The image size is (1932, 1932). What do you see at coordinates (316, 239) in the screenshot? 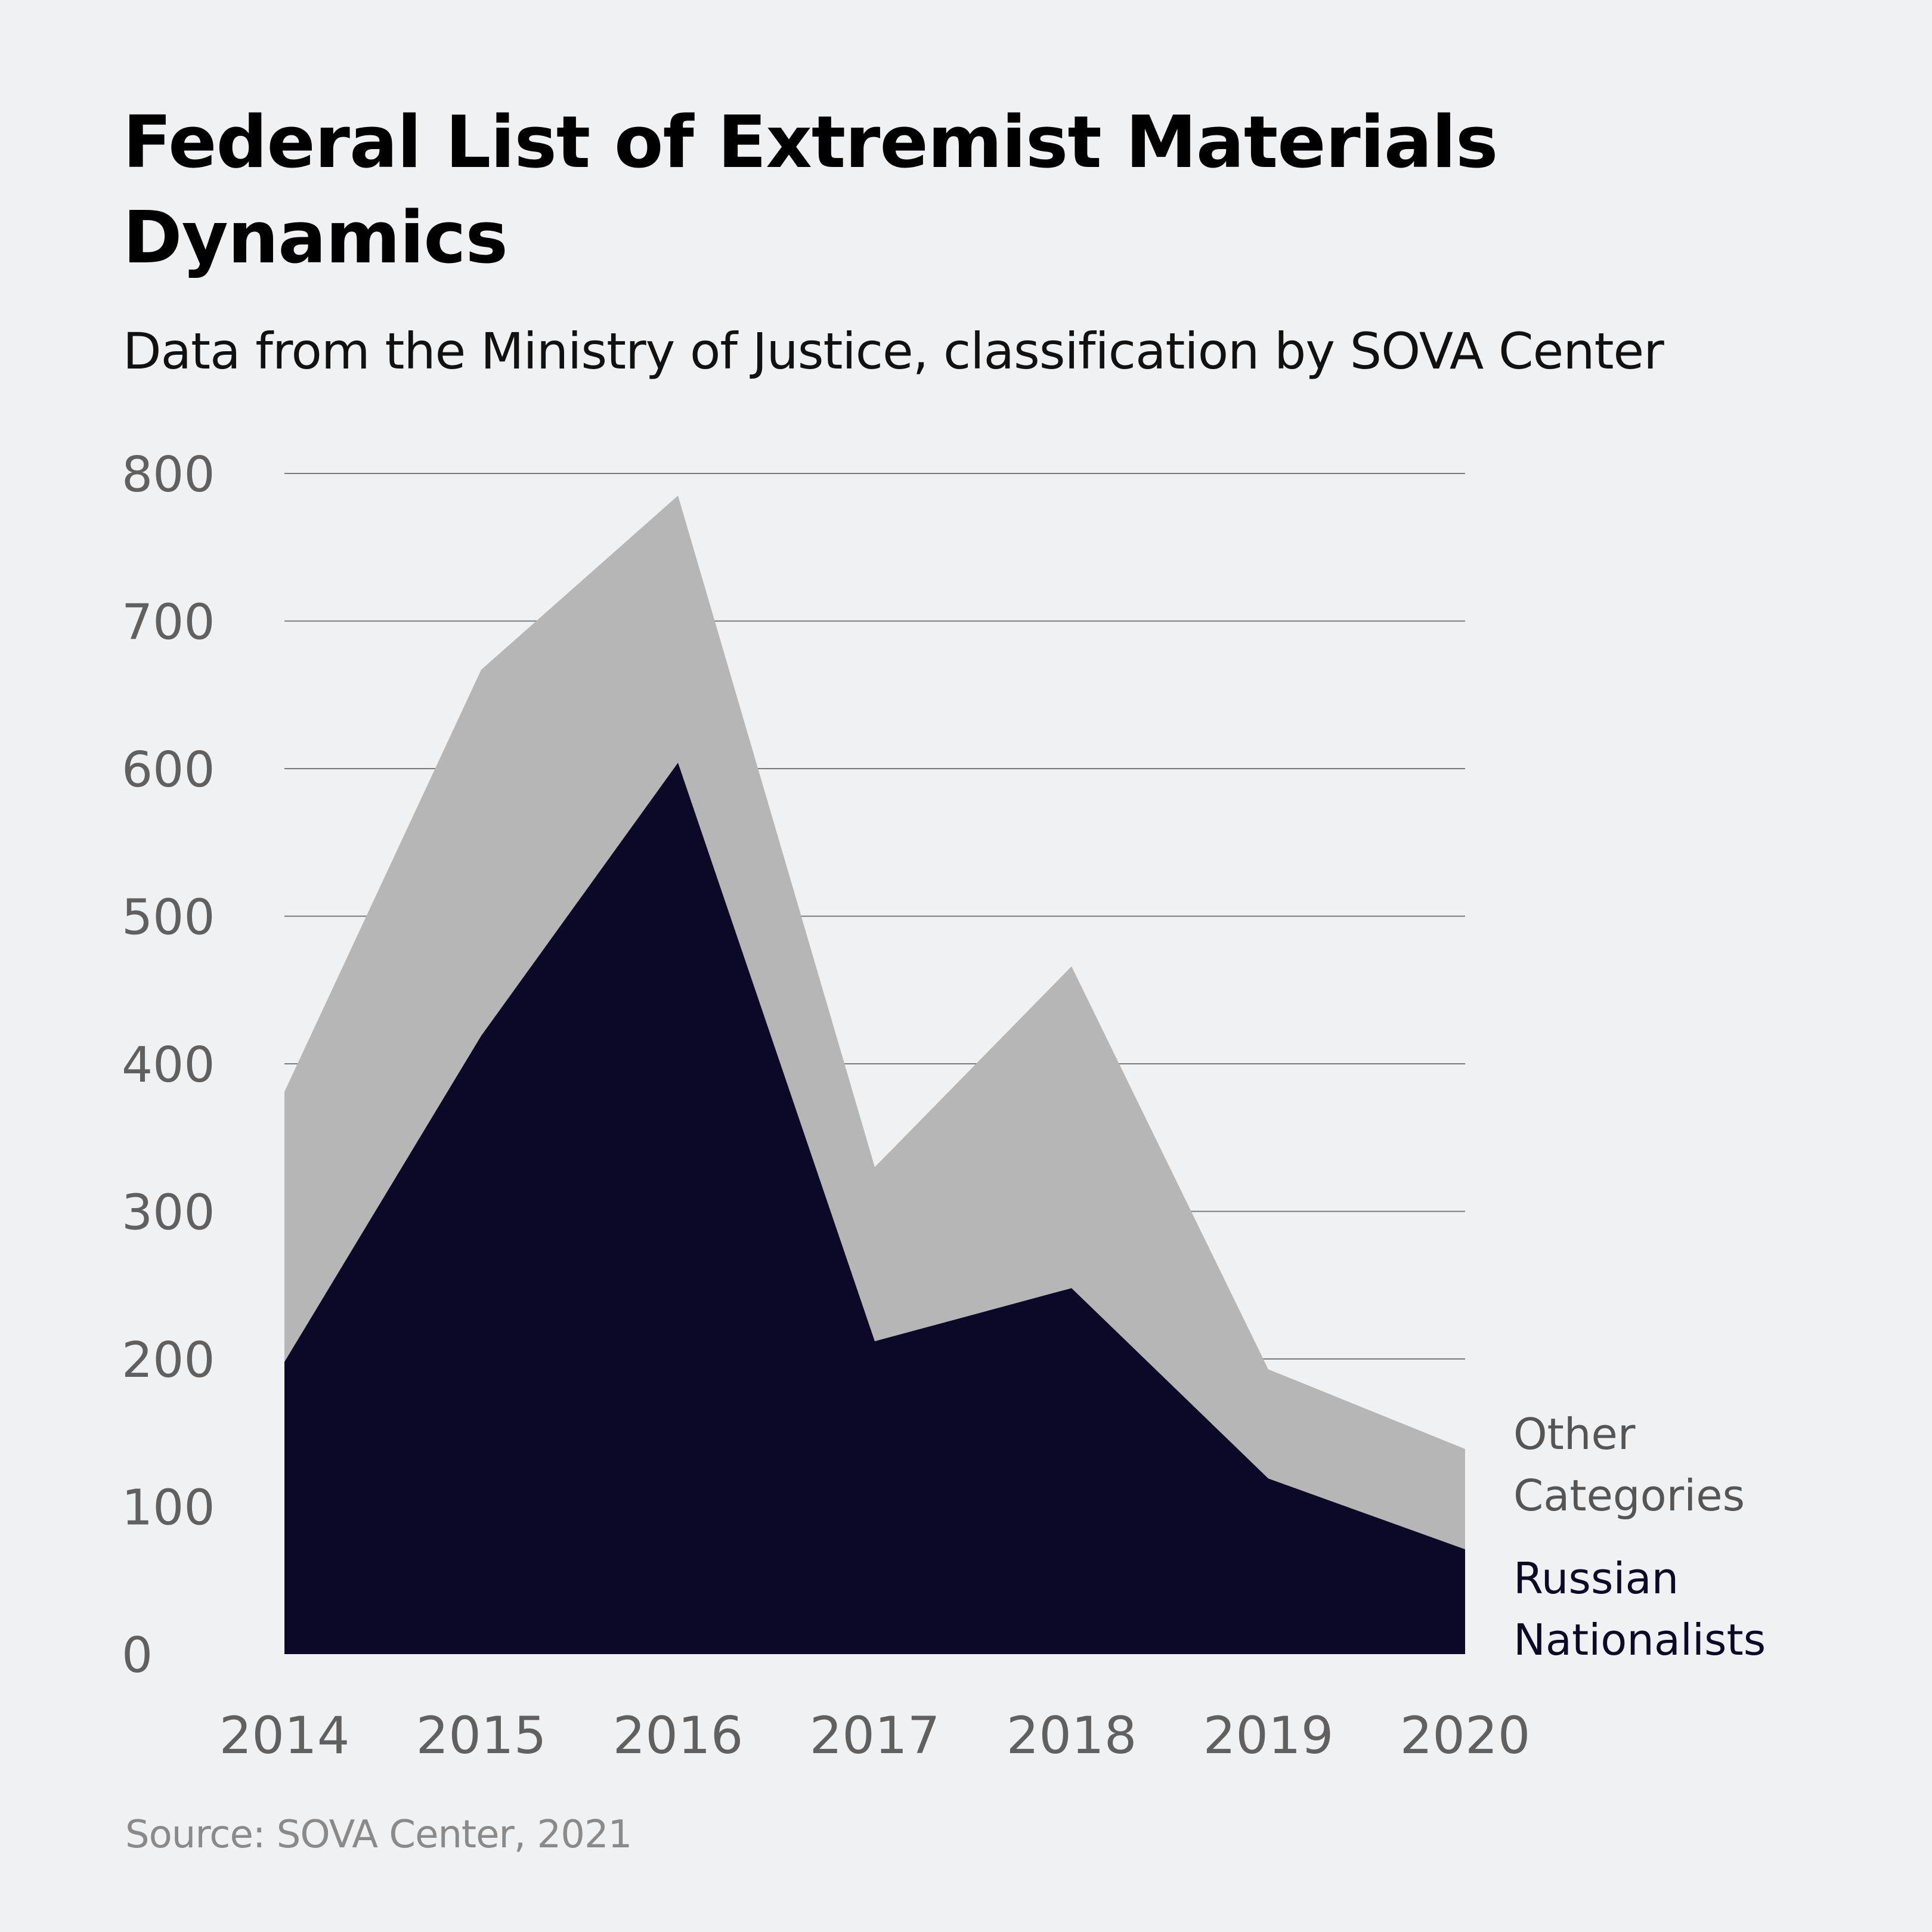
I see `chart-title-line-2: Dynamics` at bounding box center [316, 239].